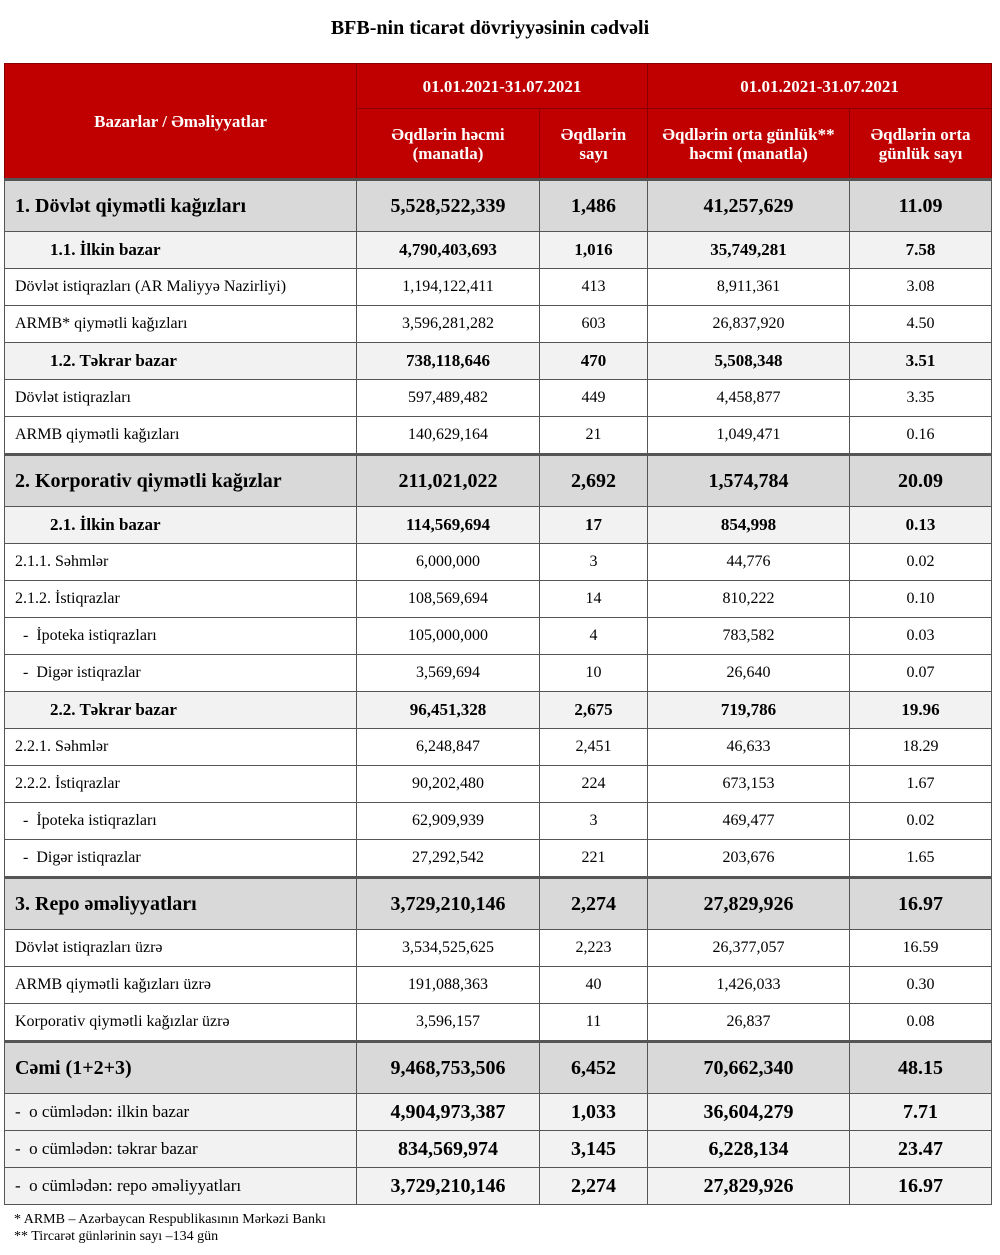 This screenshot has width=1000, height=1255. I want to click on cell-avg-volume: 35,749,281, so click(749, 250).